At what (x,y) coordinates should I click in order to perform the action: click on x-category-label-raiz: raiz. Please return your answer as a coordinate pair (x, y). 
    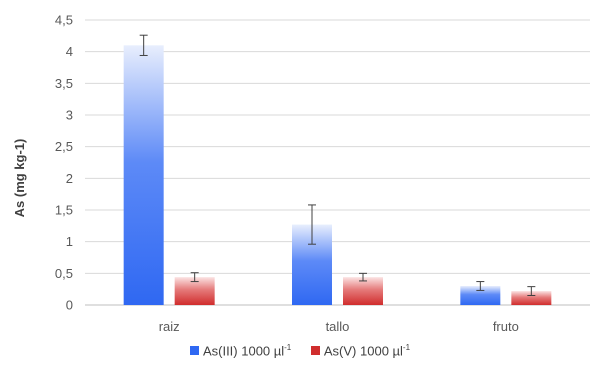
    Looking at the image, I should click on (169, 326).